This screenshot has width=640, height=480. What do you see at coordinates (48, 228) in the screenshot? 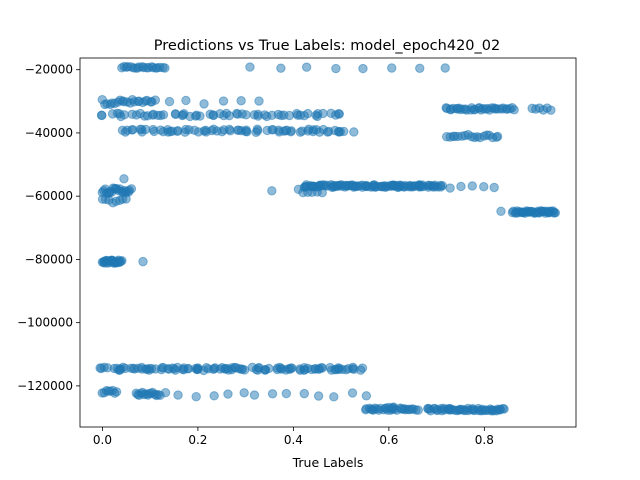
I see `y-axis-ticks: −20000 −40000 −60000 −80000 −100000 −120000` at bounding box center [48, 228].